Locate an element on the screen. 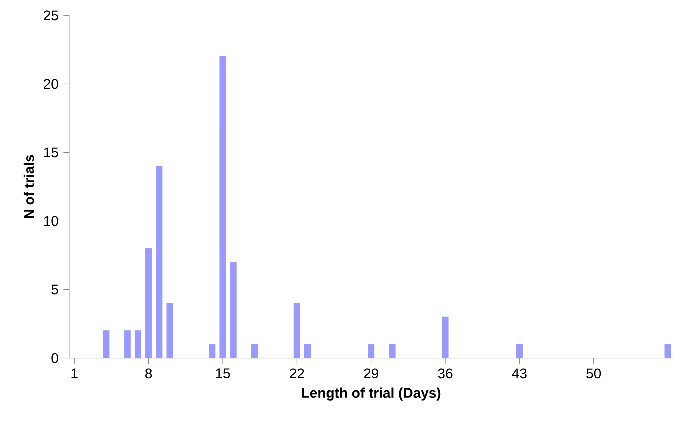  x-tick-label: 1 is located at coordinates (75, 373).